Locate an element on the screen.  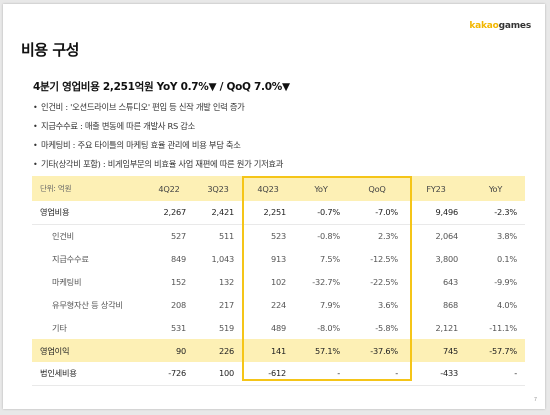
cell: -12.5% is located at coordinates (384, 258).